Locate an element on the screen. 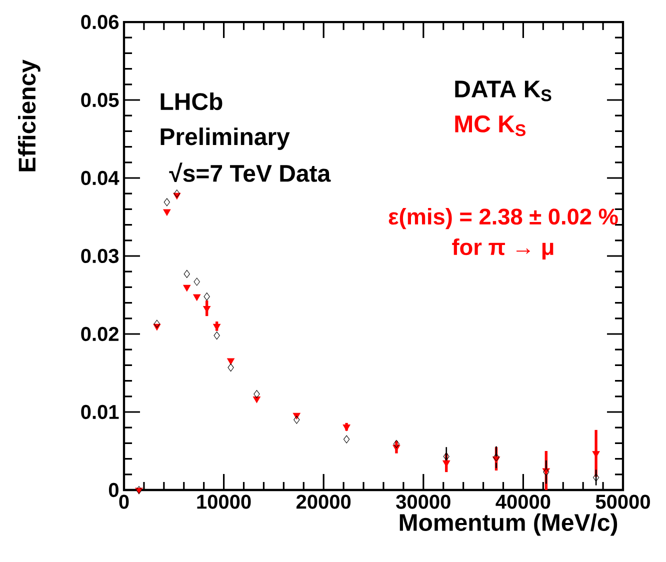 The width and height of the screenshot is (666, 562). x-tick-label: 30000 is located at coordinates (423, 501).